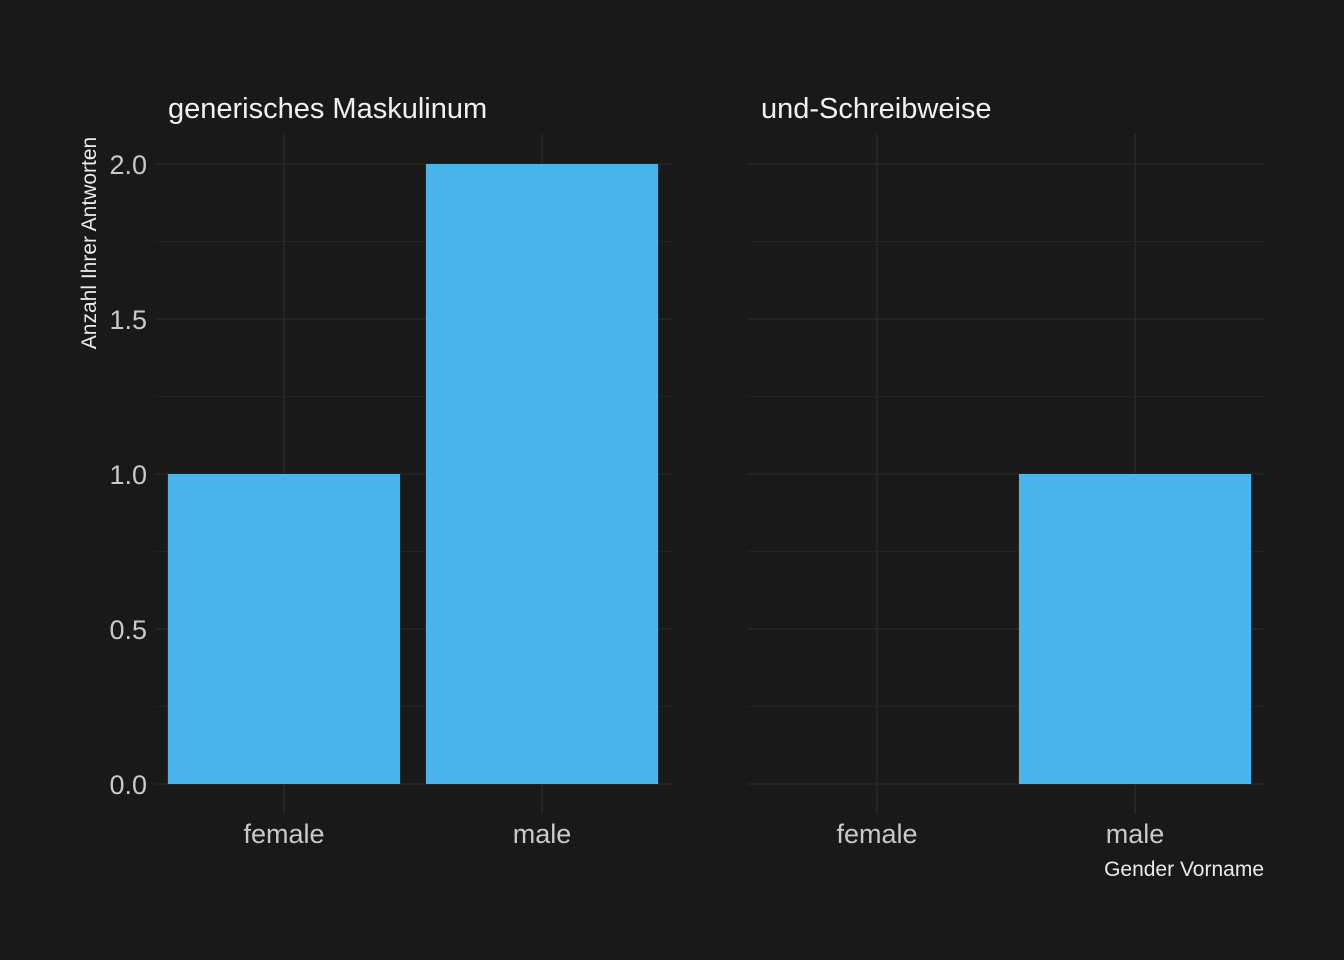  I want to click on y-tick-label: 1.5, so click(128, 320).